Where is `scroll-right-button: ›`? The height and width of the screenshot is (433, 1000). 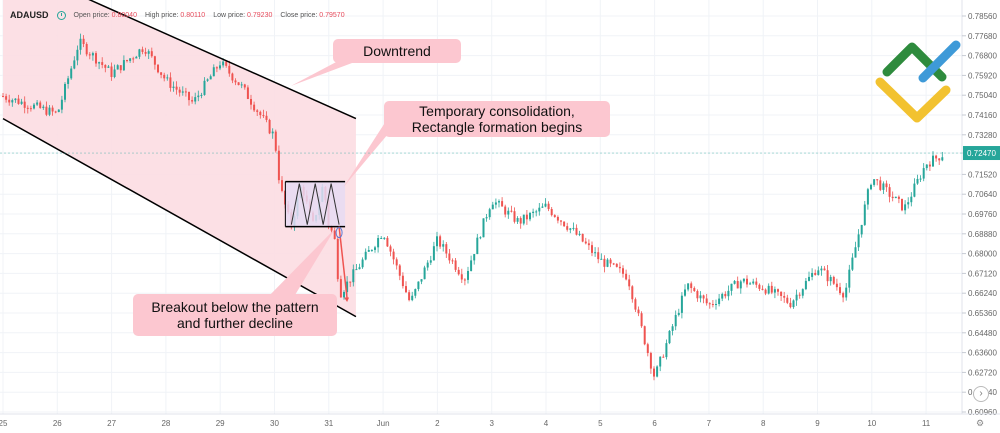 scroll-right-button: › is located at coordinates (981, 394).